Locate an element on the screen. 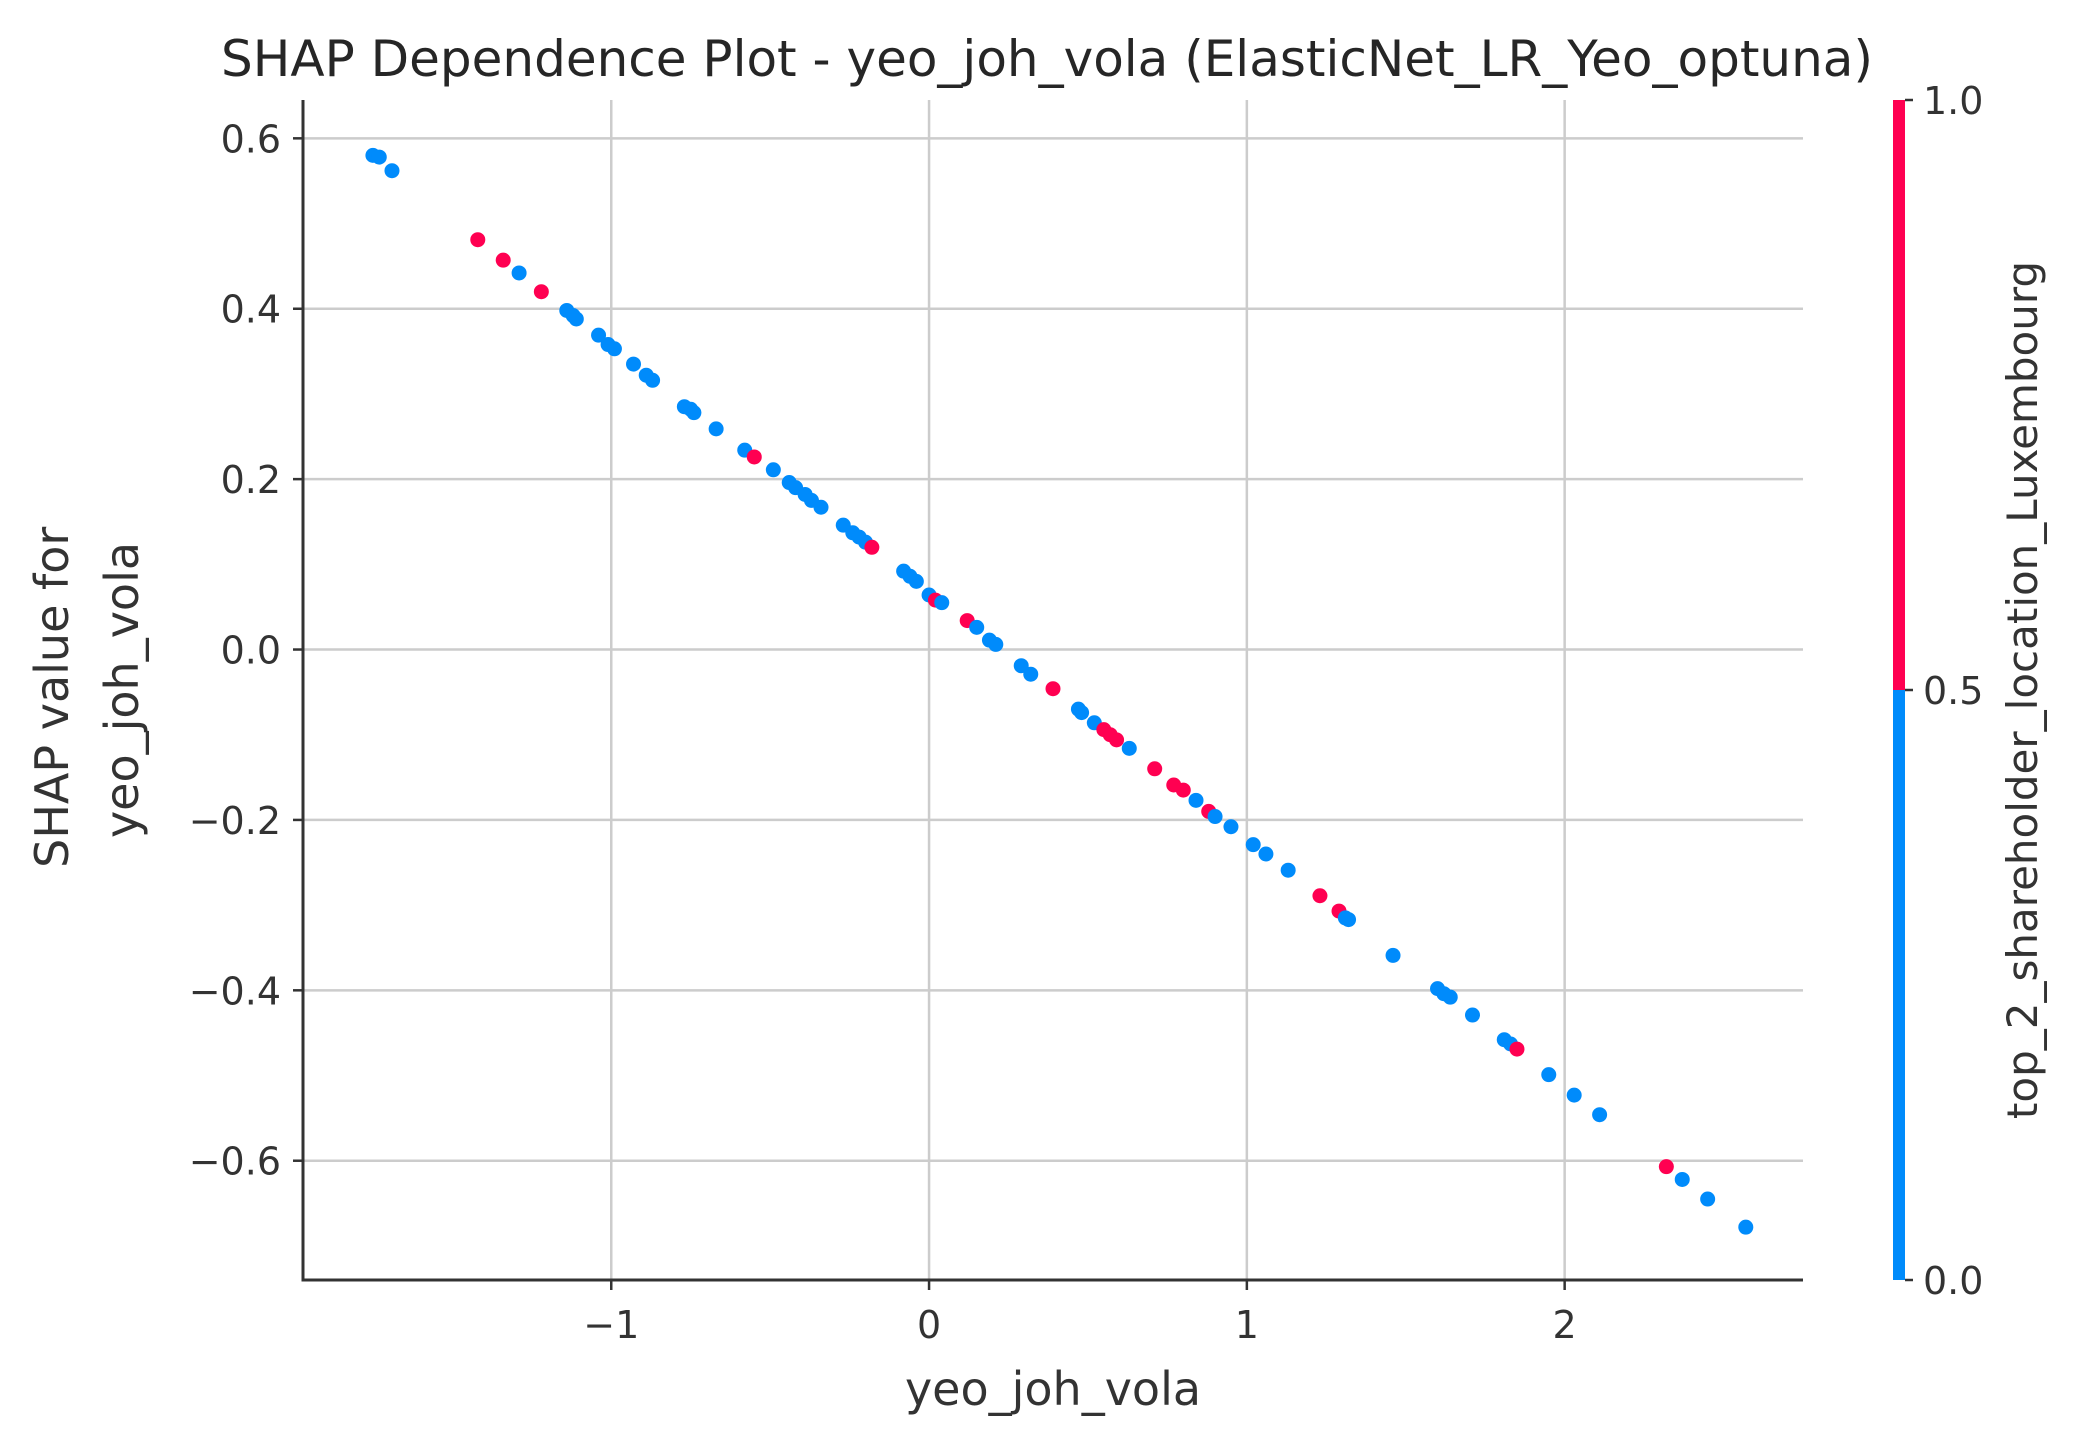 This screenshot has height=1451, width=2092. x-tick-label: −1 is located at coordinates (611, 1325).